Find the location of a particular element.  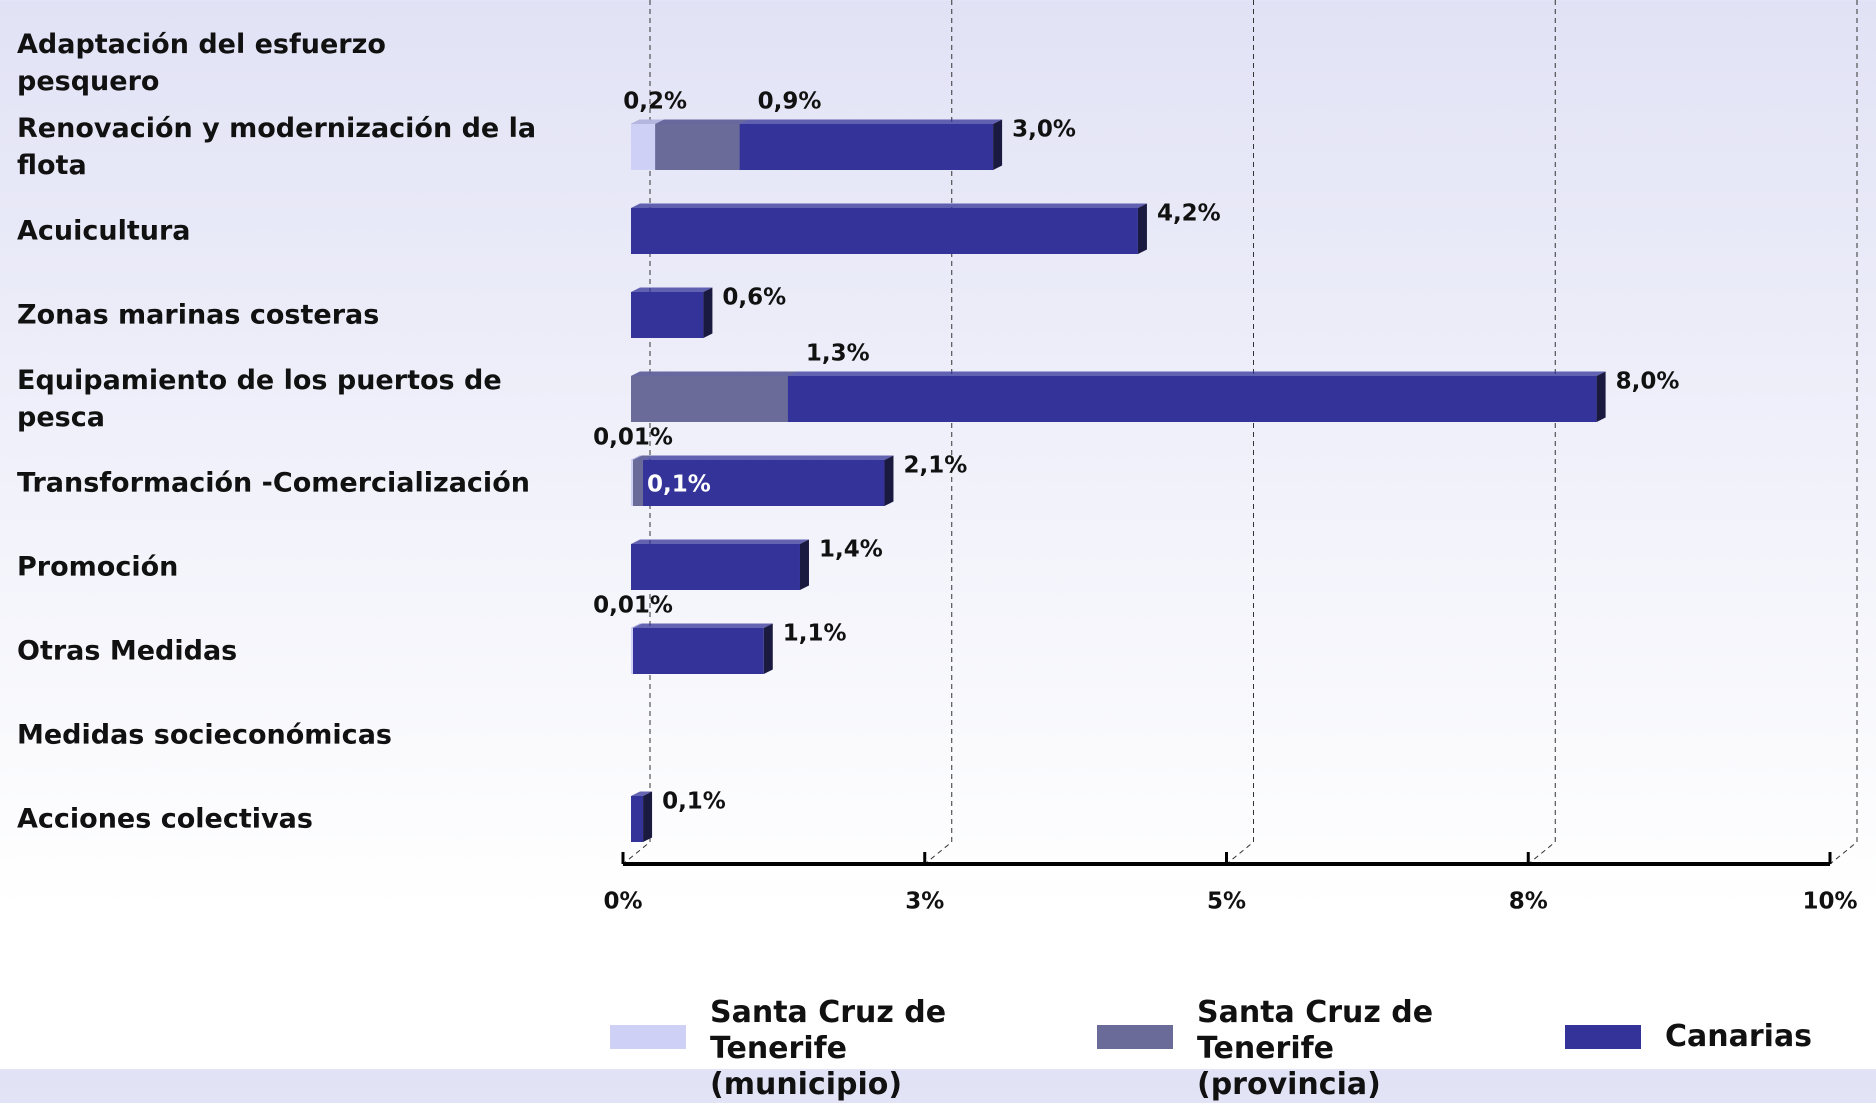

value-label: 8,0% is located at coordinates (1648, 382).